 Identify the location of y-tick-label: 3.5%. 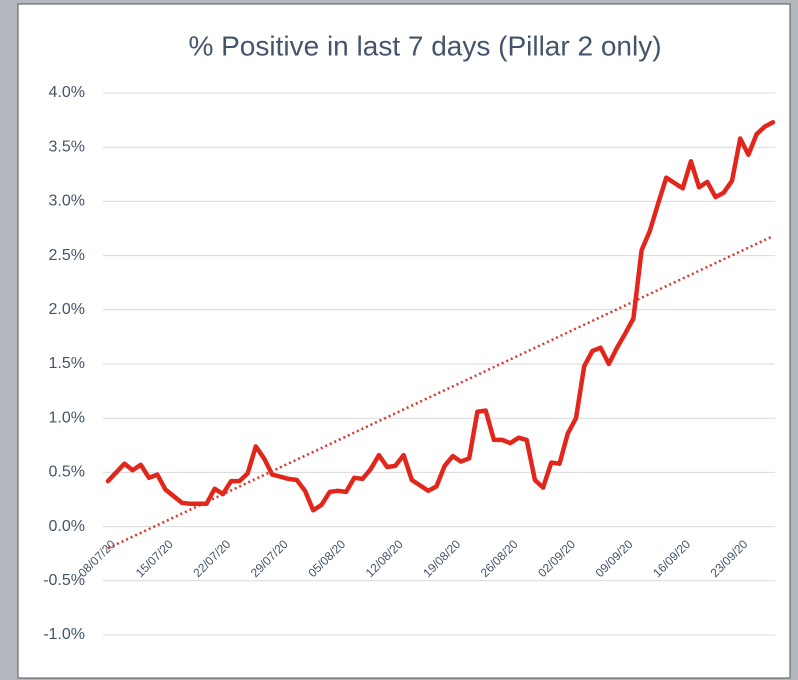
(67, 146).